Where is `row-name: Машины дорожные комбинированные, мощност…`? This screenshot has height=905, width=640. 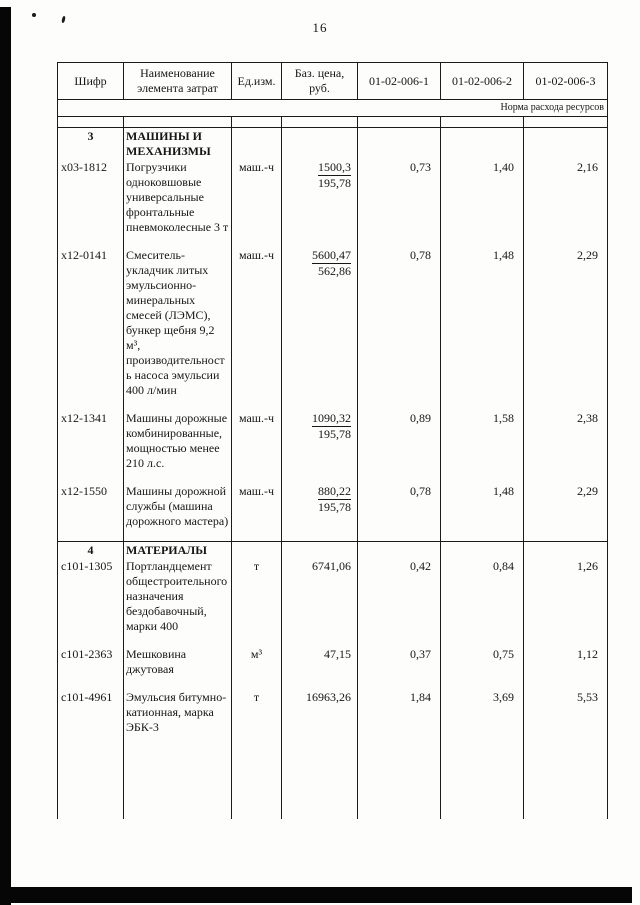 row-name: Машины дорожные комбинированные, мощност… is located at coordinates (177, 446).